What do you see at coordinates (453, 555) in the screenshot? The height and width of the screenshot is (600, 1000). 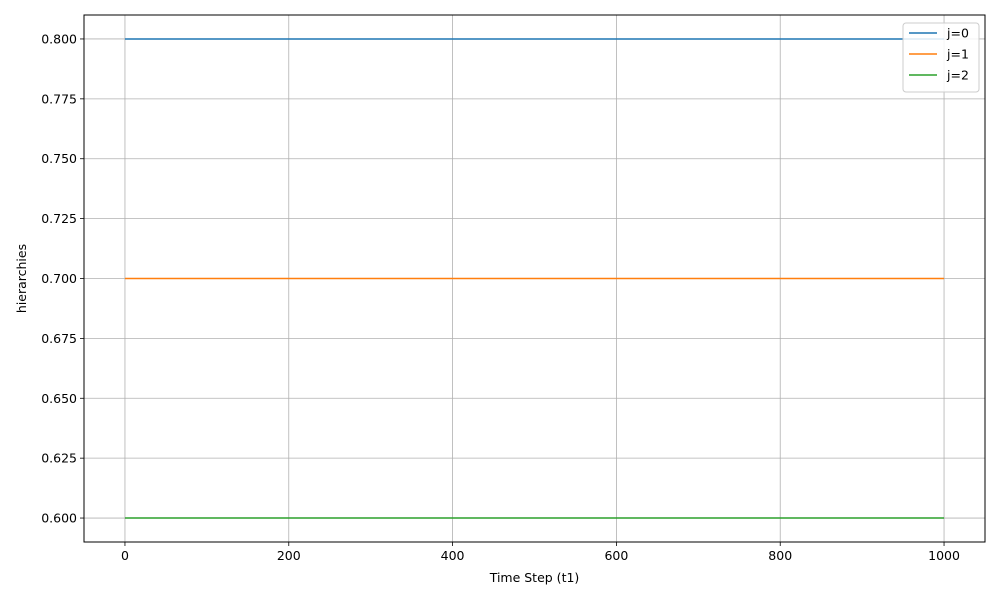 I see `x-tick-label: 400` at bounding box center [453, 555].